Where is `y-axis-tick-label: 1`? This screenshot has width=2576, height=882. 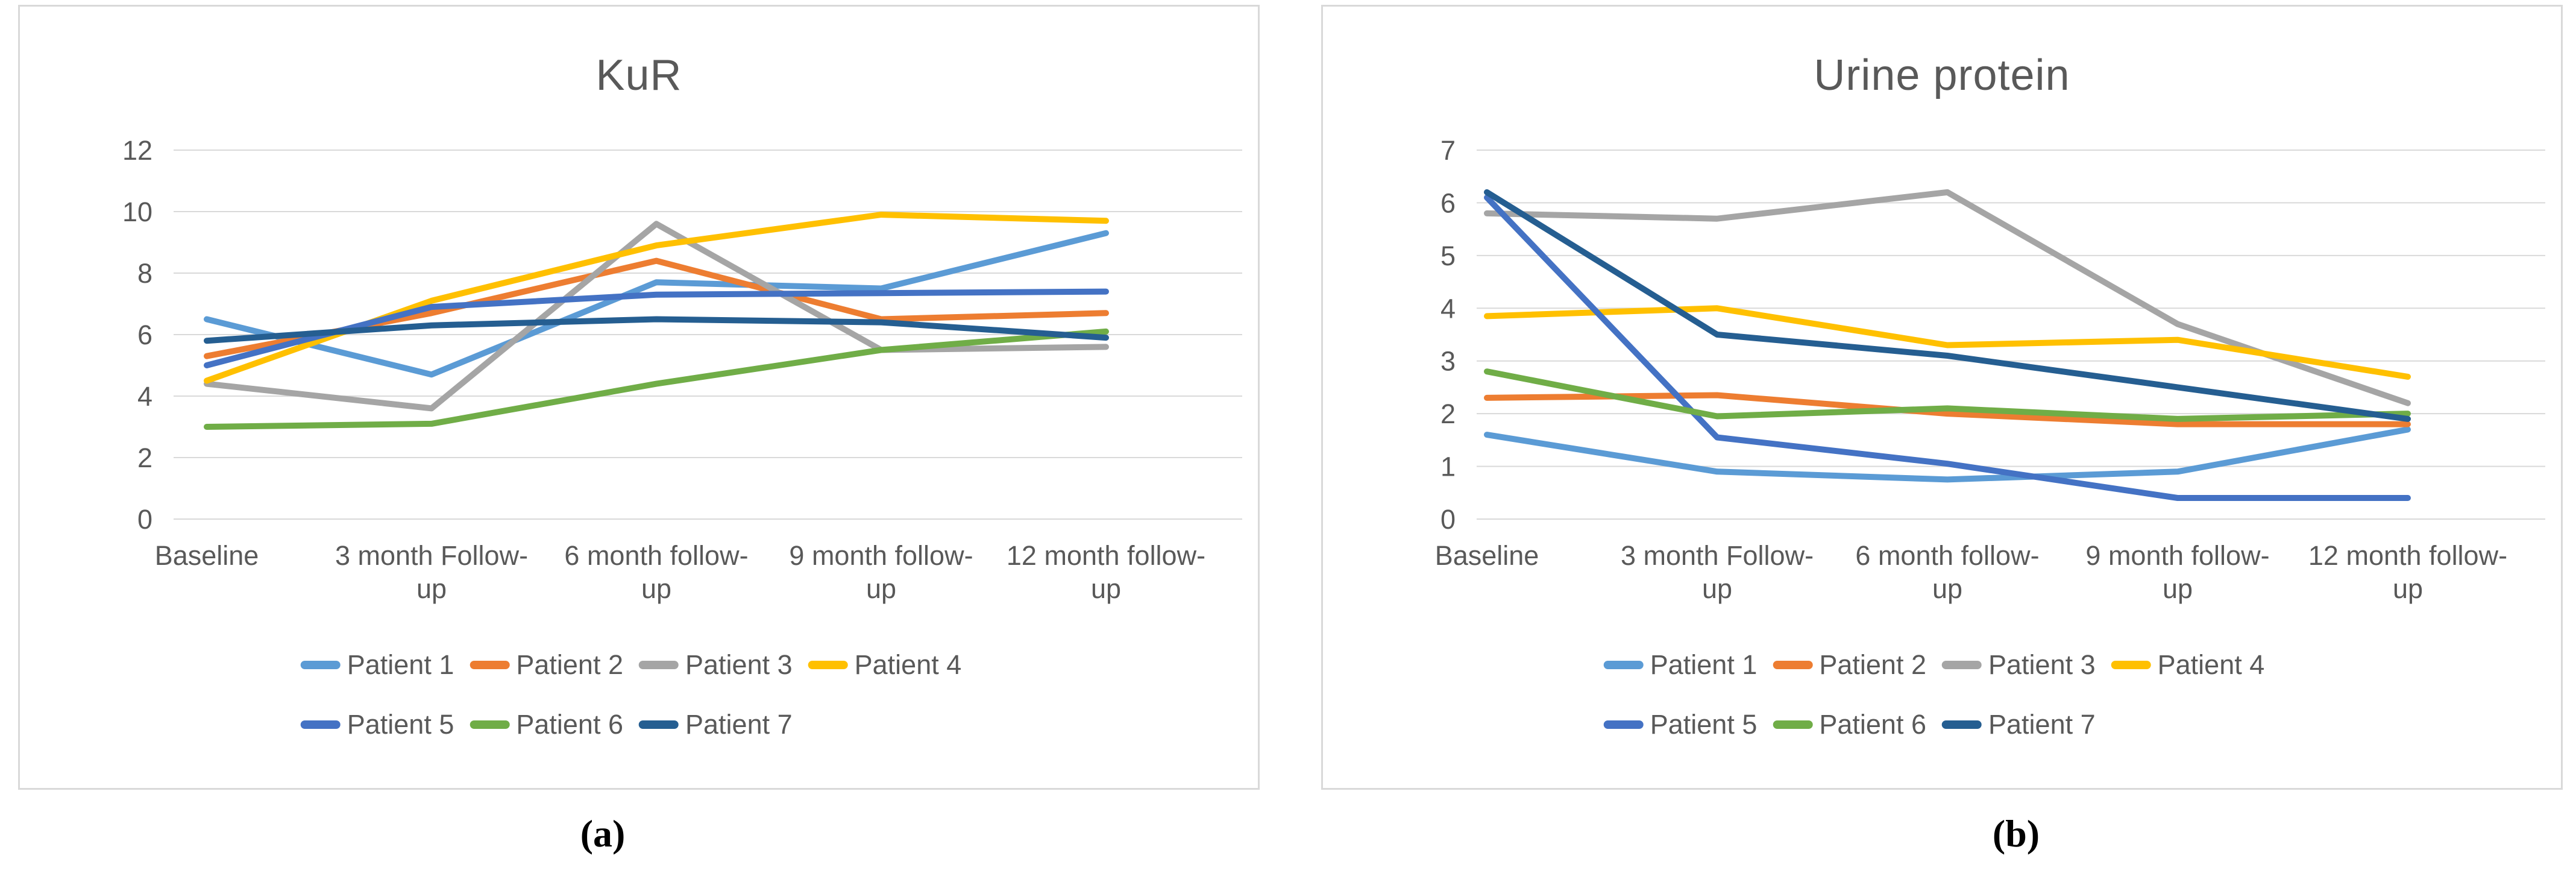
y-axis-tick-label: 1 is located at coordinates (1448, 467).